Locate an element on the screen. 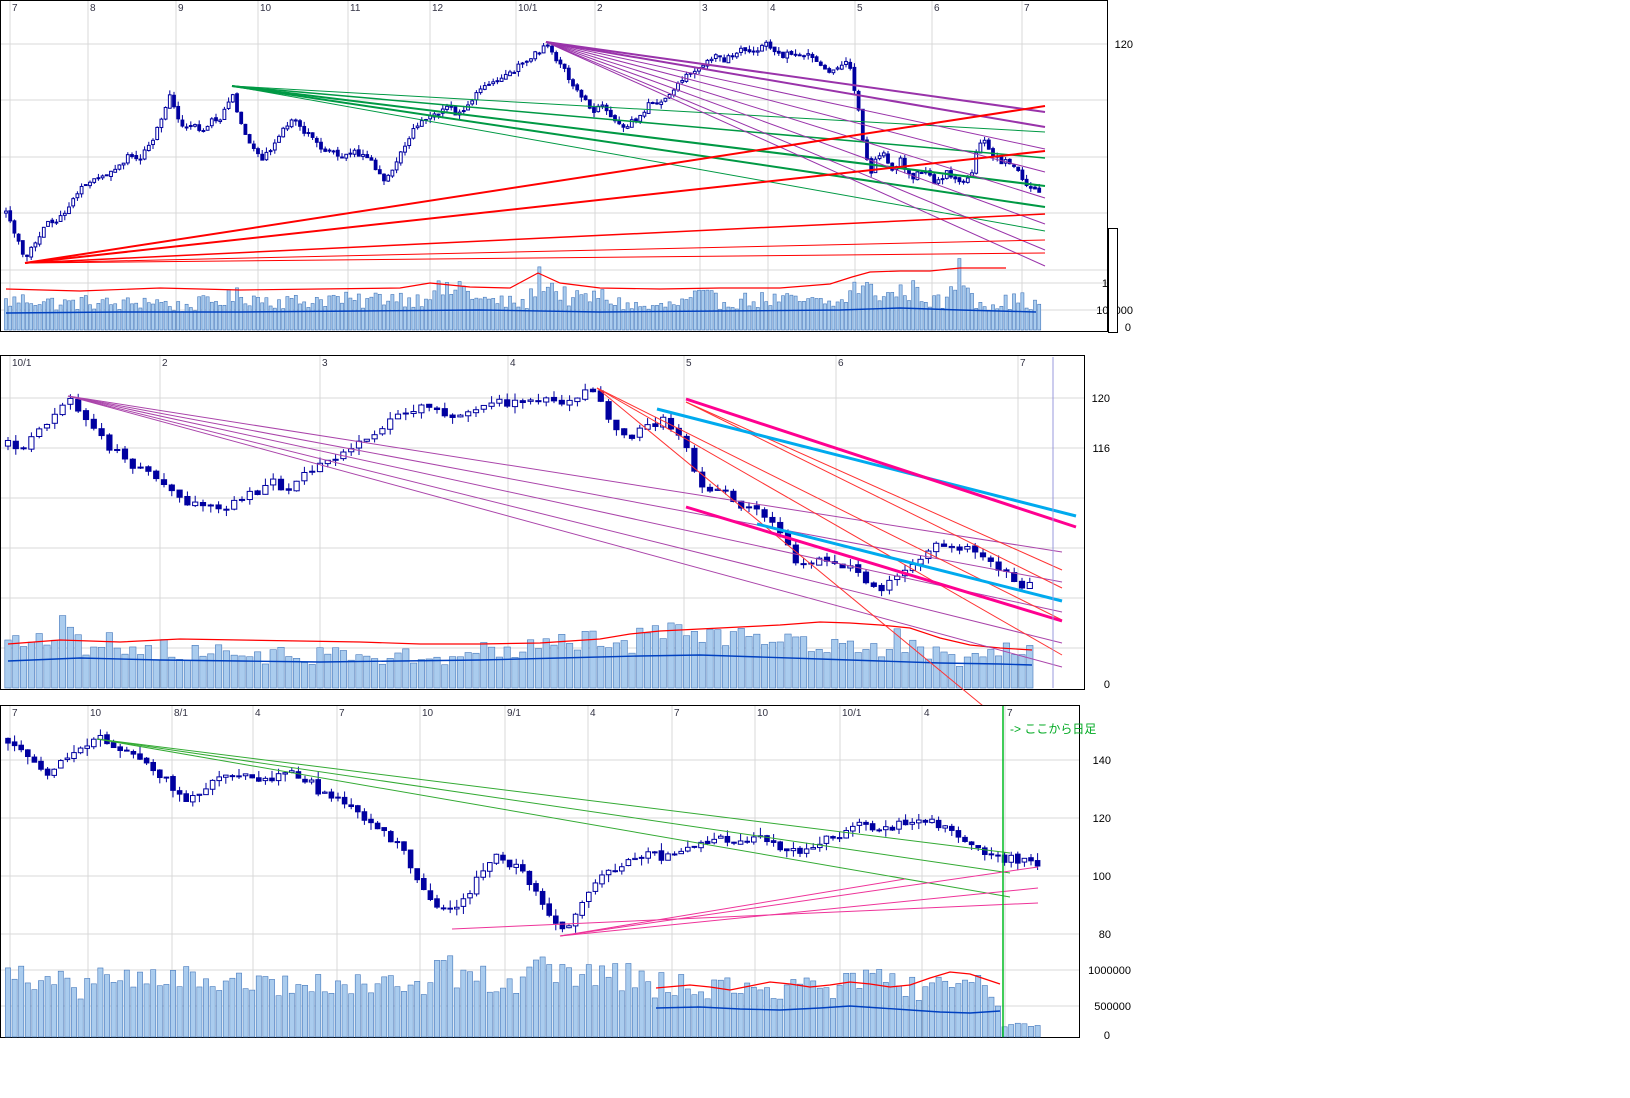 The width and height of the screenshot is (1630, 1098). x-tick-label: 9/1 is located at coordinates (514, 713).